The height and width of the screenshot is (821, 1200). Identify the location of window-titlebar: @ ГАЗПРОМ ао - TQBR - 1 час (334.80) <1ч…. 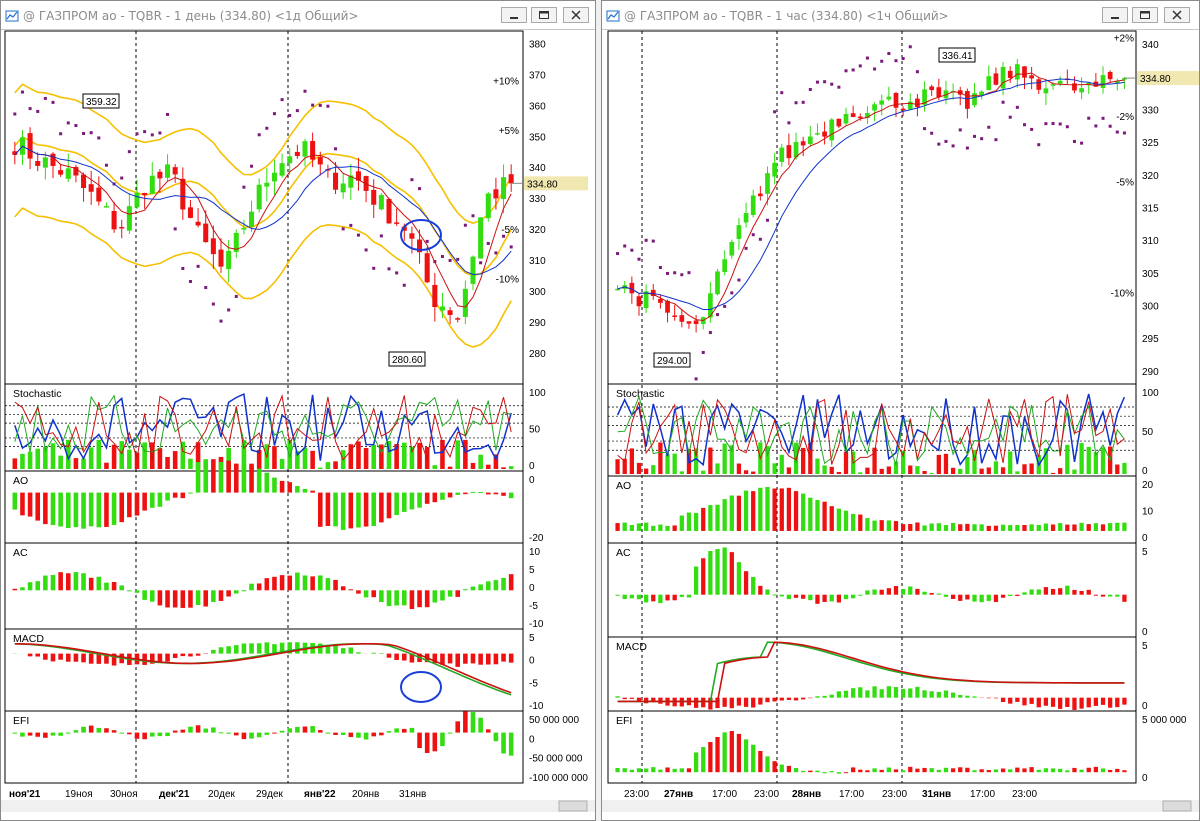
(900, 15).